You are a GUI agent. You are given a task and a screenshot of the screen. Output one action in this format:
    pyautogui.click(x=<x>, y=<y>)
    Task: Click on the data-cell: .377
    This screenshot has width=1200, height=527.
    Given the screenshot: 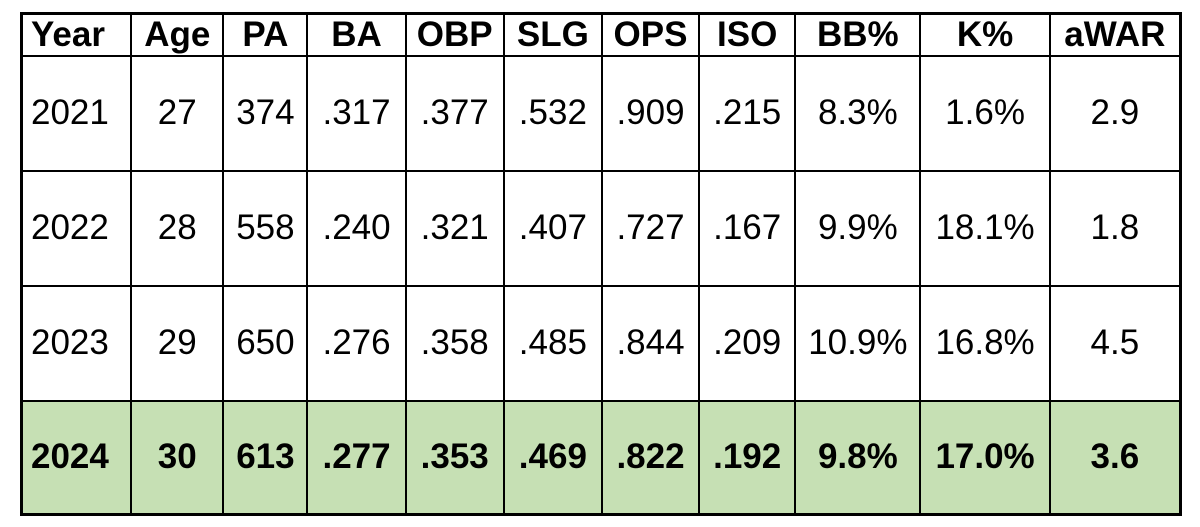 What is the action you would take?
    pyautogui.click(x=454, y=113)
    